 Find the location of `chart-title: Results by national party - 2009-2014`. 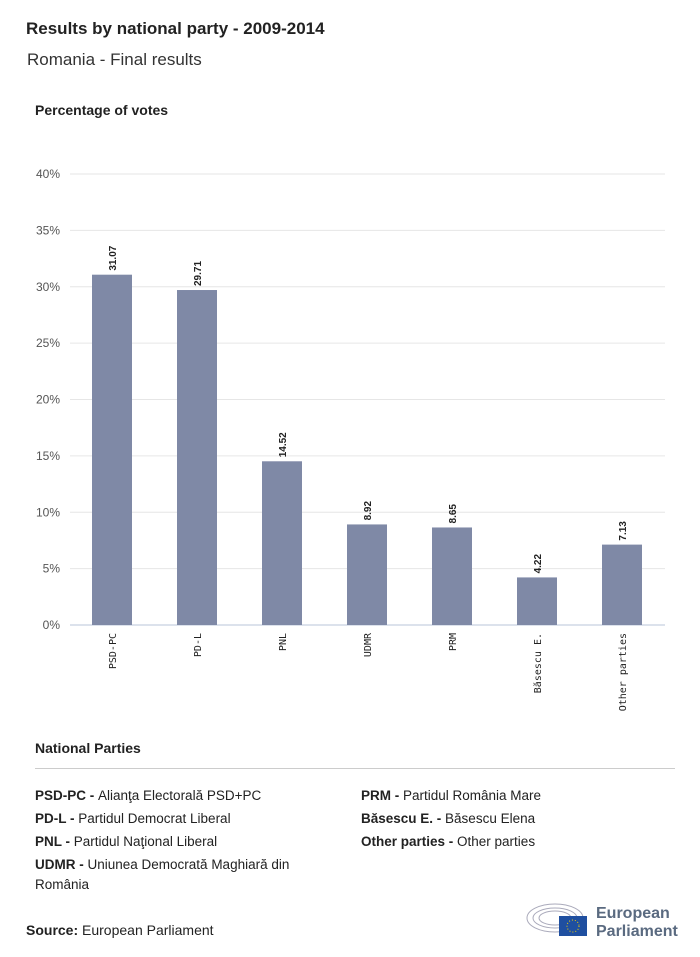

chart-title: Results by national party - 2009-2014 is located at coordinates (175, 28).